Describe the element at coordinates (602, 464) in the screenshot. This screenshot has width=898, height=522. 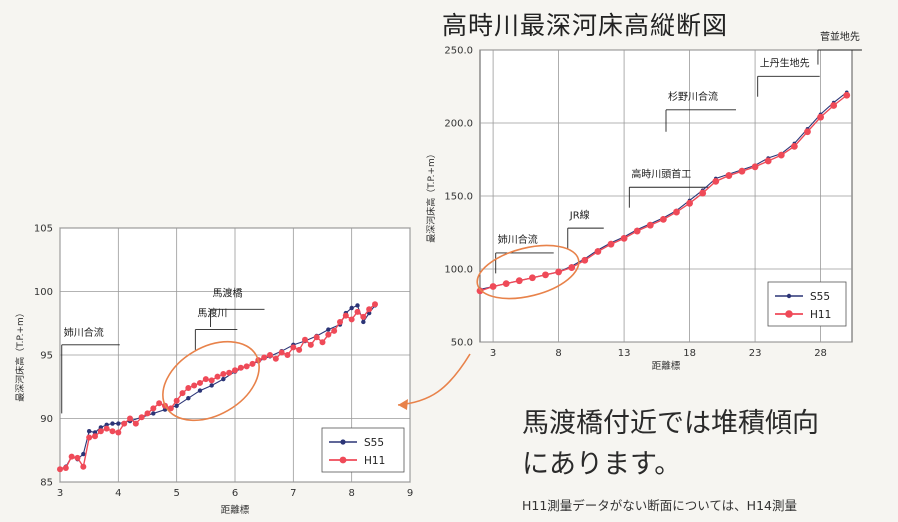
I see `comment-line-2: にあります。` at that location.